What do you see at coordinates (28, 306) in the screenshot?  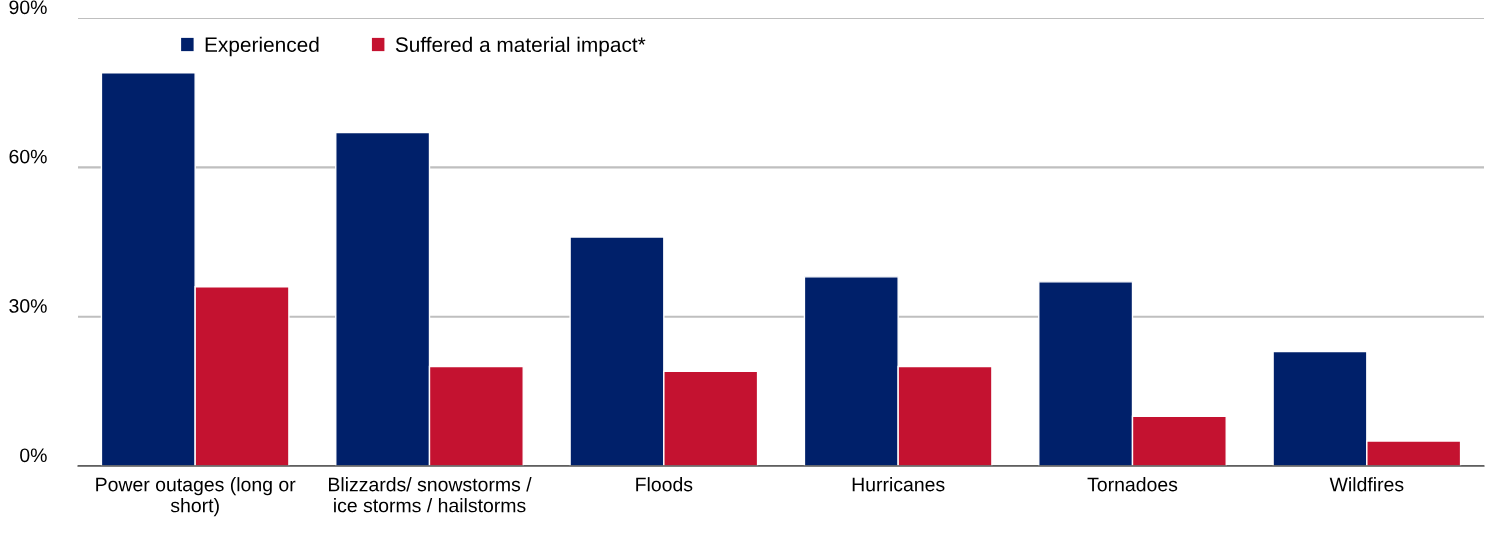 I see `y-tick-label: 30%` at bounding box center [28, 306].